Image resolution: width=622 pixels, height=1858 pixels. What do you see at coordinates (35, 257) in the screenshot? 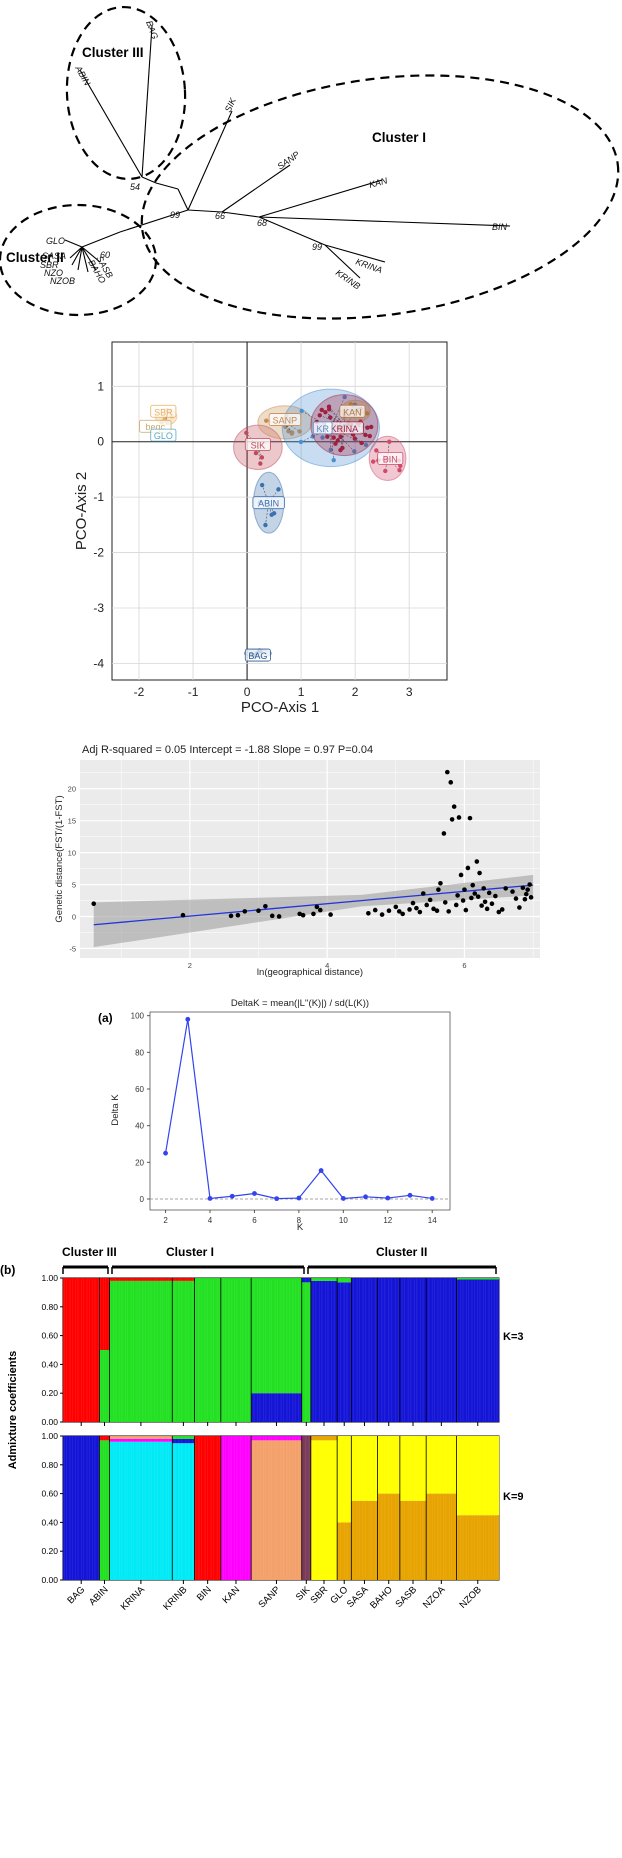
I see `cluster-ii-label: Cluster II` at bounding box center [35, 257].